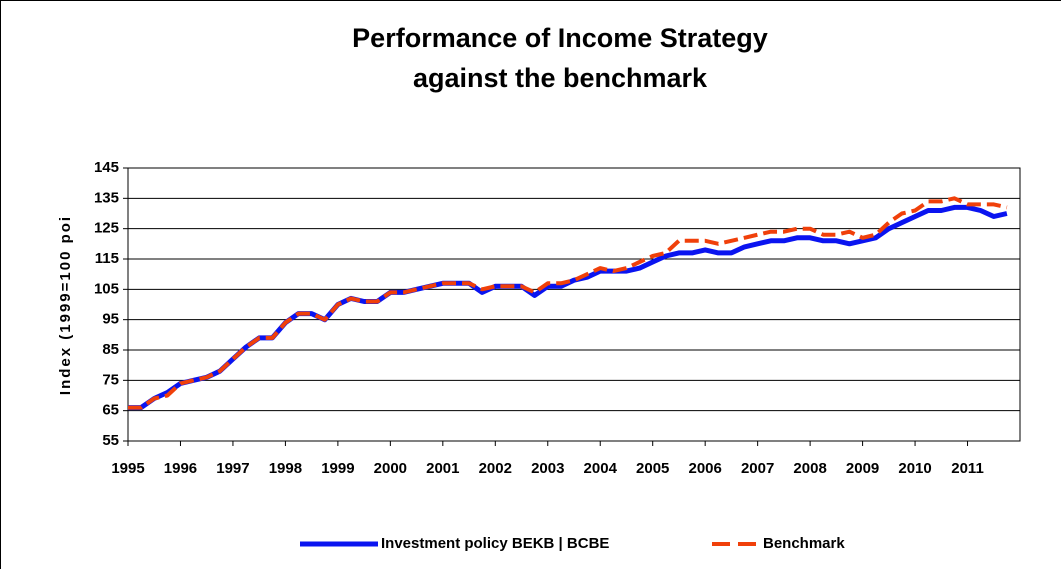 The width and height of the screenshot is (1061, 574). Describe the element at coordinates (110, 379) in the screenshot. I see `y-tick-label: 75` at that location.